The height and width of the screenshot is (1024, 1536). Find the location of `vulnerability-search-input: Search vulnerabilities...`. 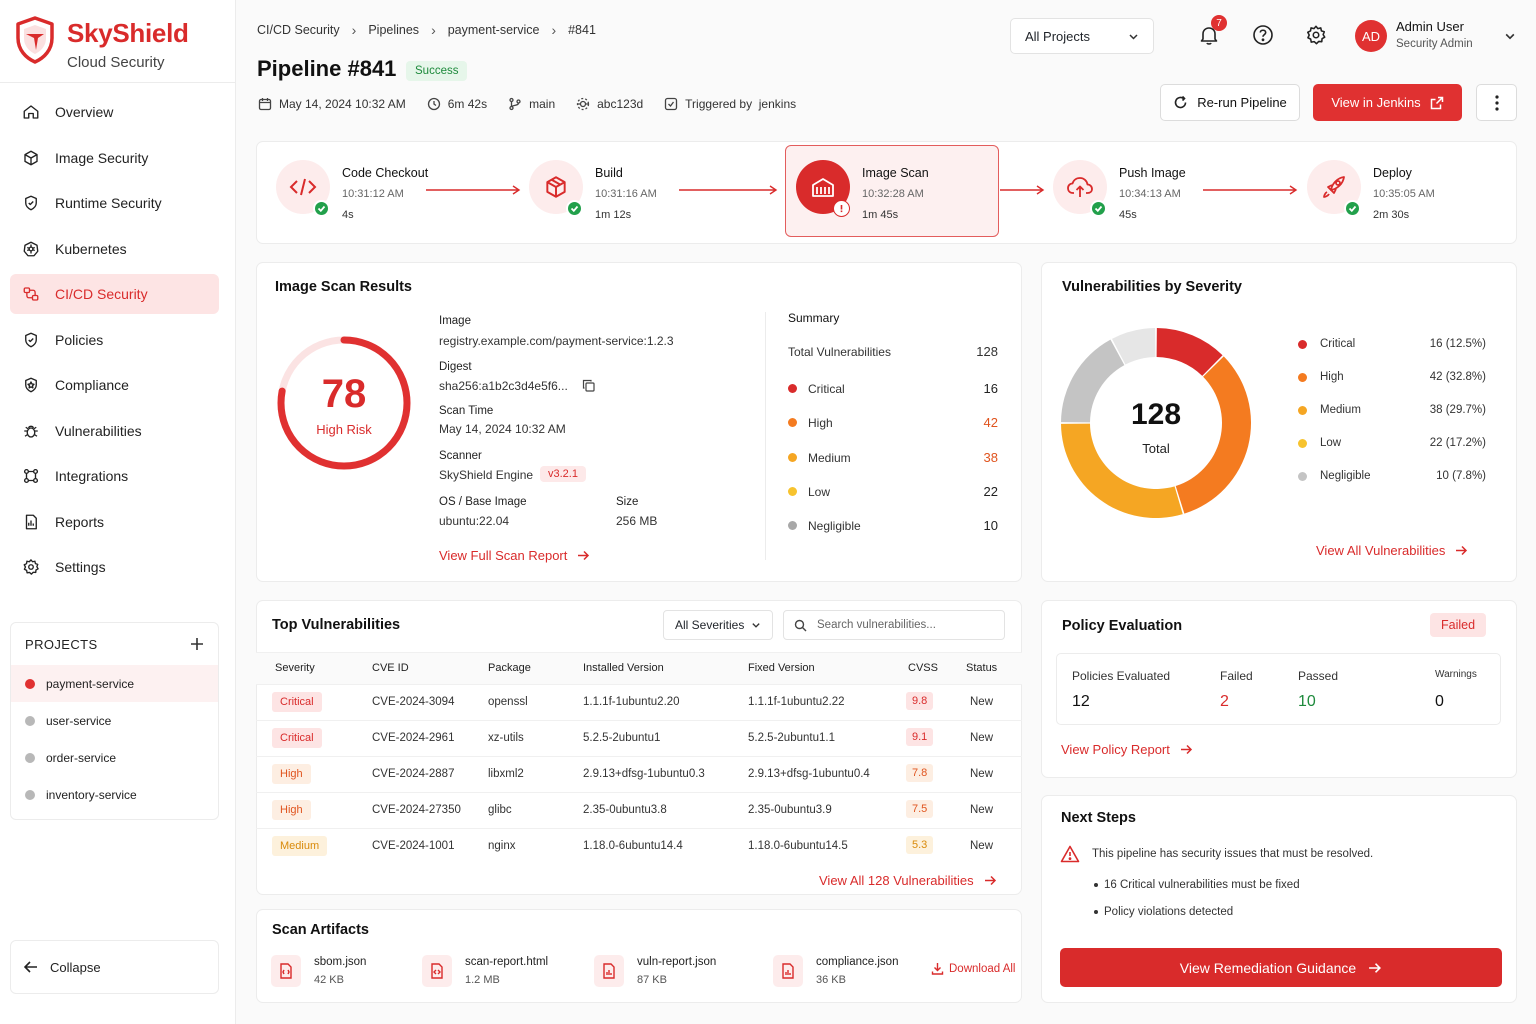

vulnerability-search-input: Search vulnerabilities... is located at coordinates (894, 625).